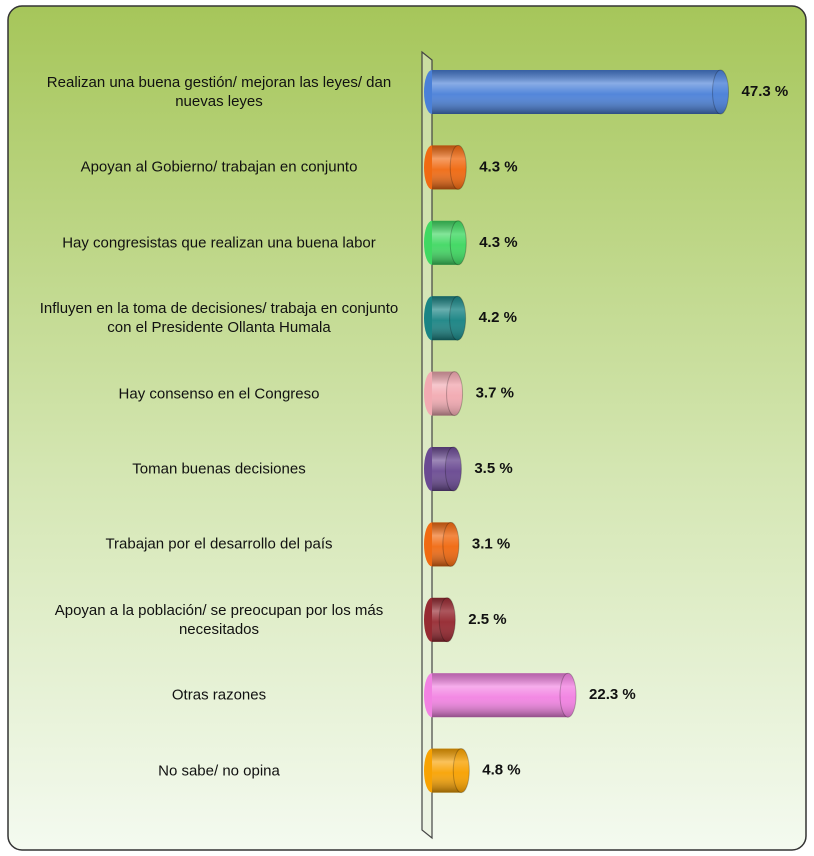  Describe the element at coordinates (498, 317) in the screenshot. I see `value-label: 4.2 %` at that location.